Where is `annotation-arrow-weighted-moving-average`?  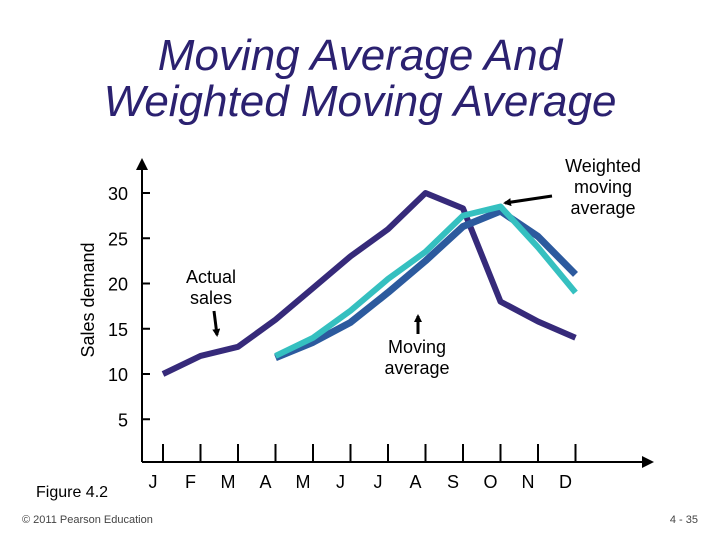
annotation-arrow-weighted-moving-average is located at coordinates (528, 200).